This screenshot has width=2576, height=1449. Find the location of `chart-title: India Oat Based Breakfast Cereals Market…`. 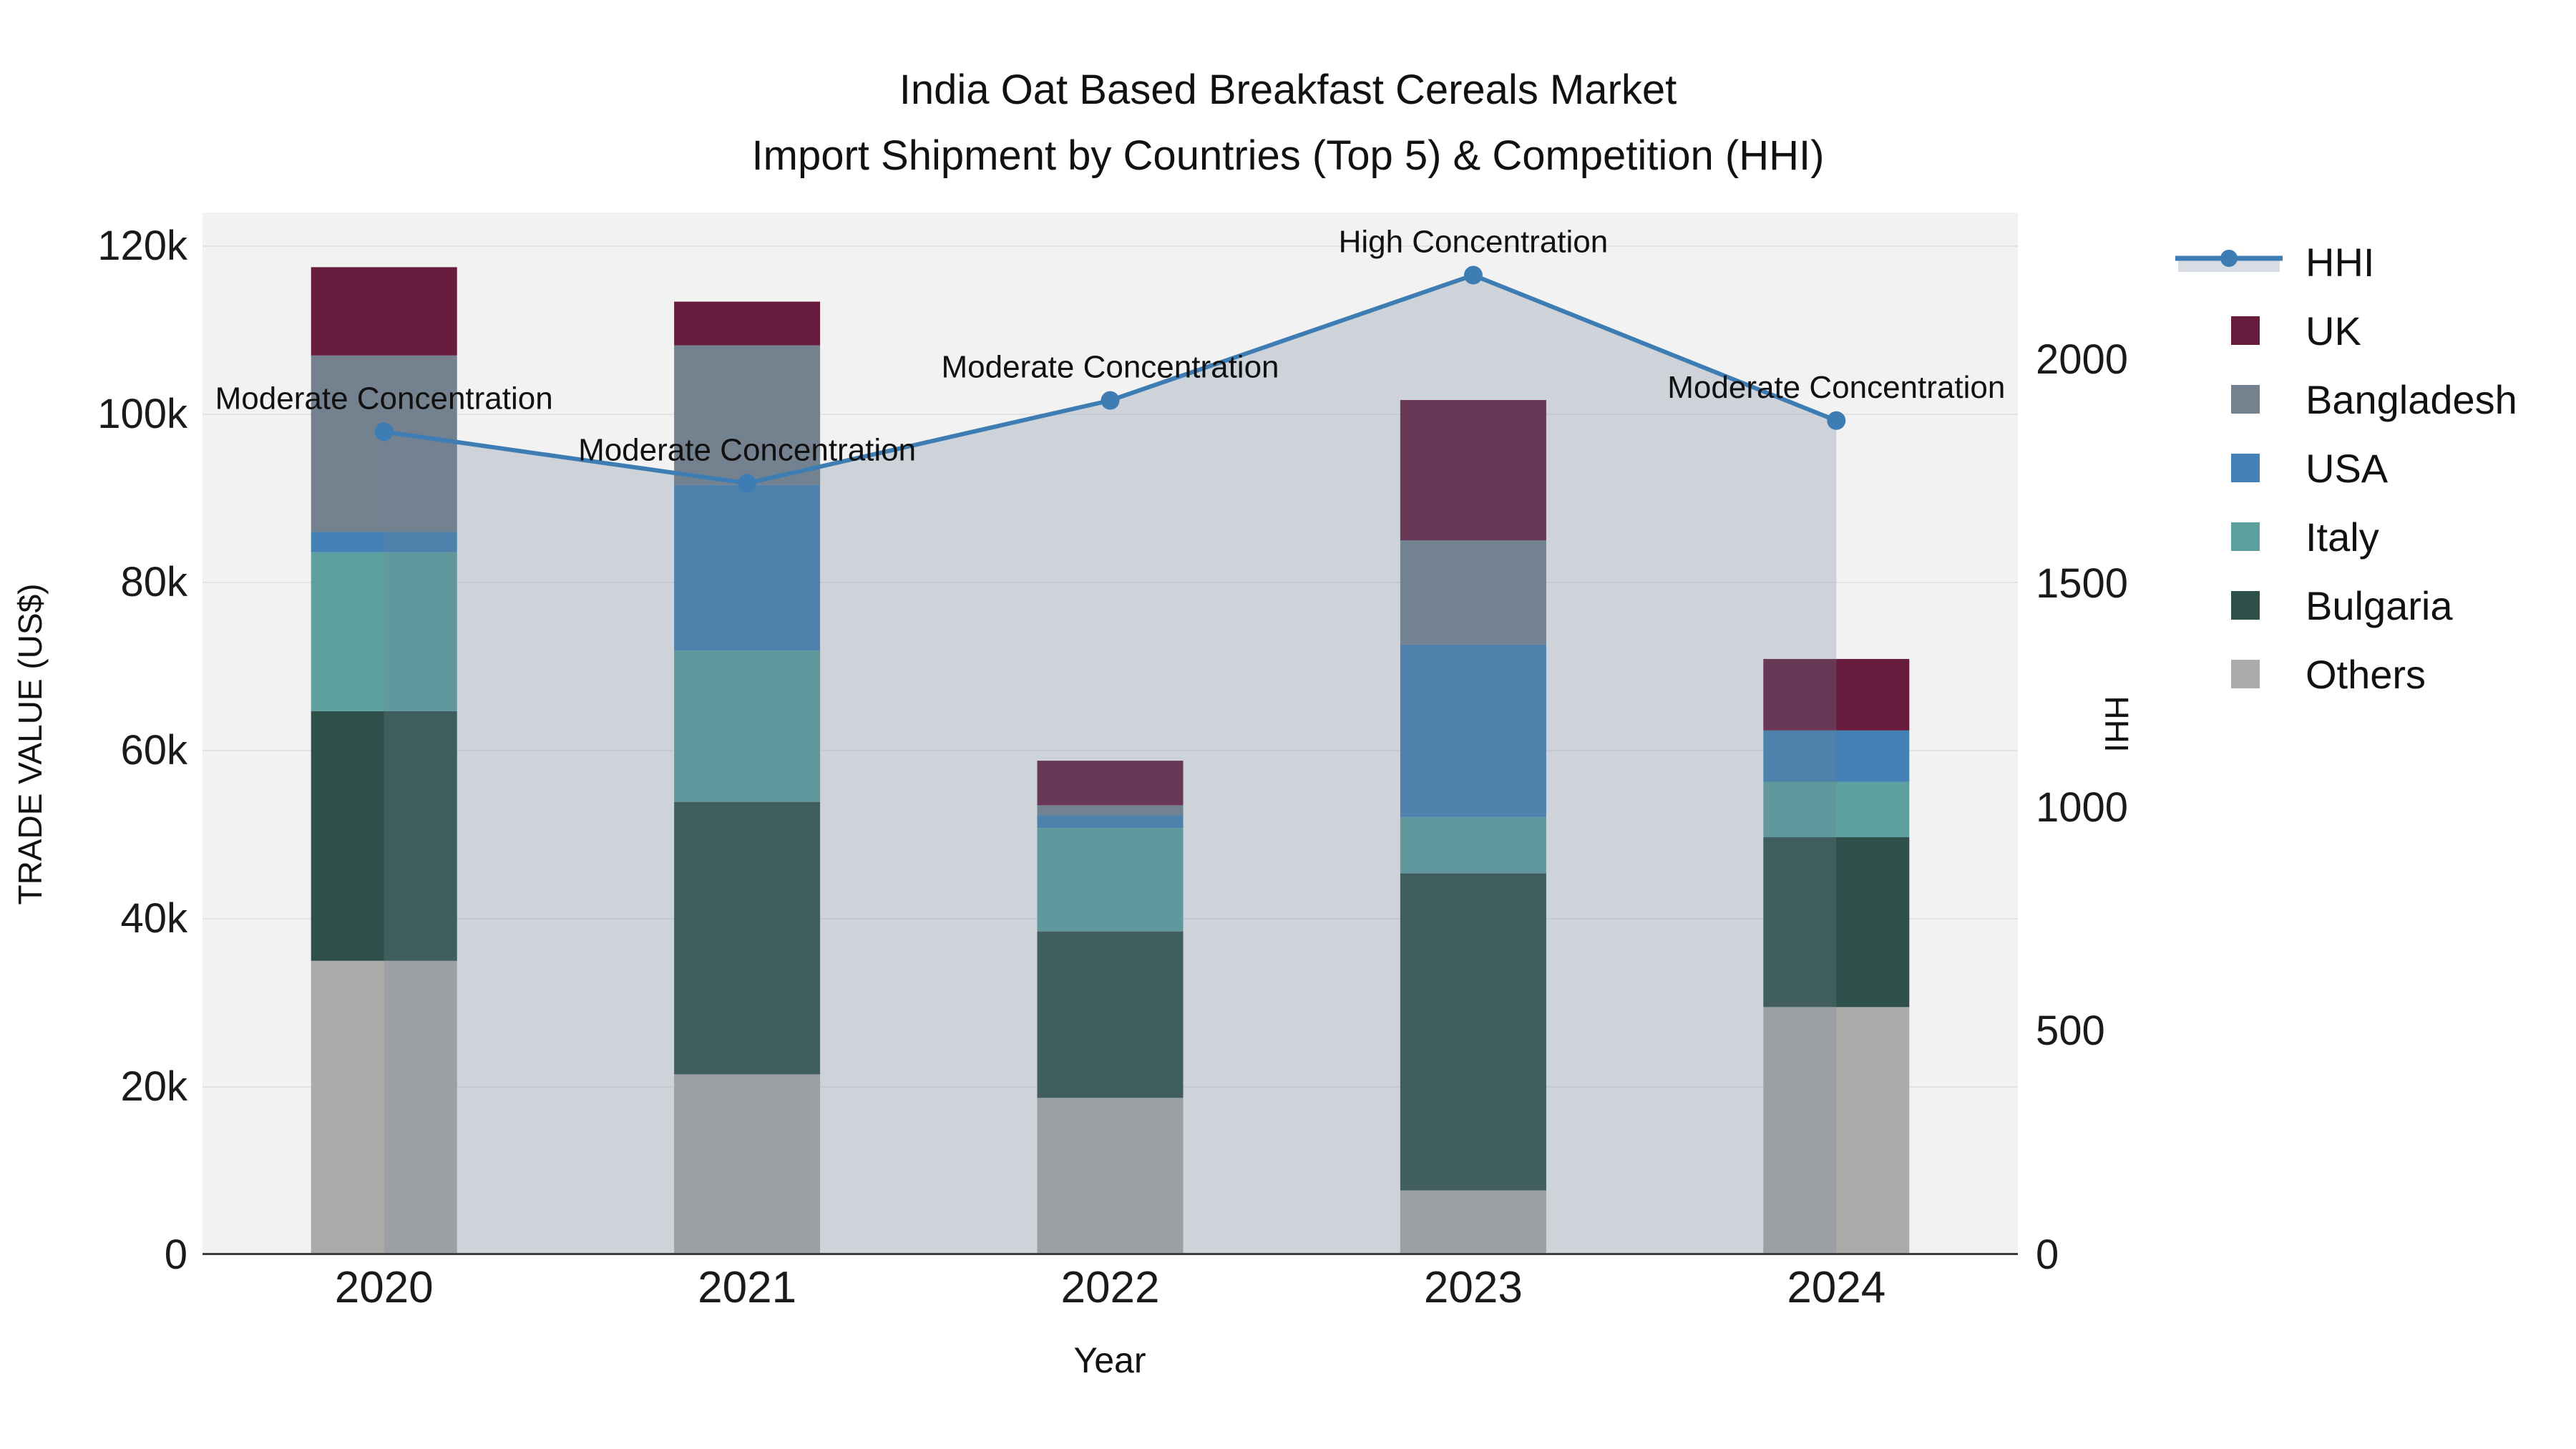

chart-title: India Oat Based Breakfast Cereals Market… is located at coordinates (1288, 123).